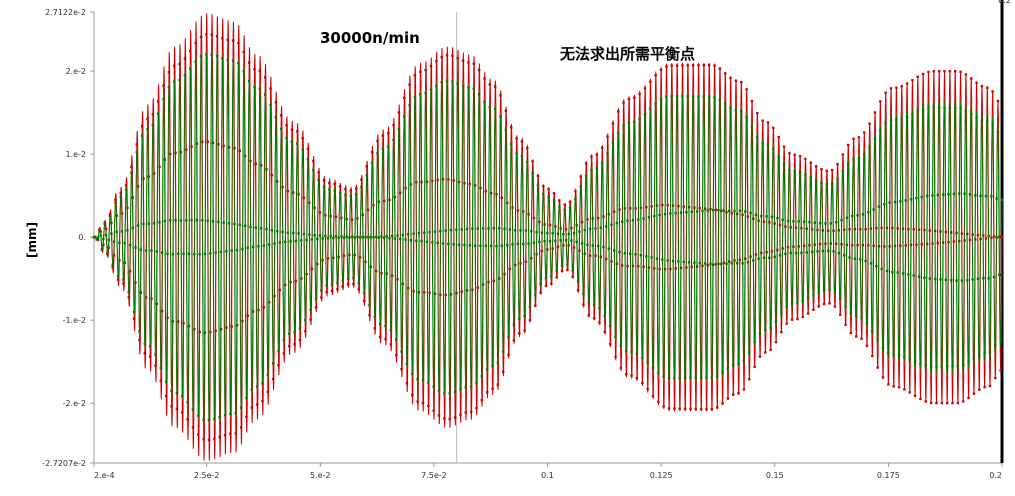 The height and width of the screenshot is (496, 1015). What do you see at coordinates (64, 463) in the screenshot?
I see `y-tick-label: -2.7207e-2` at bounding box center [64, 463].